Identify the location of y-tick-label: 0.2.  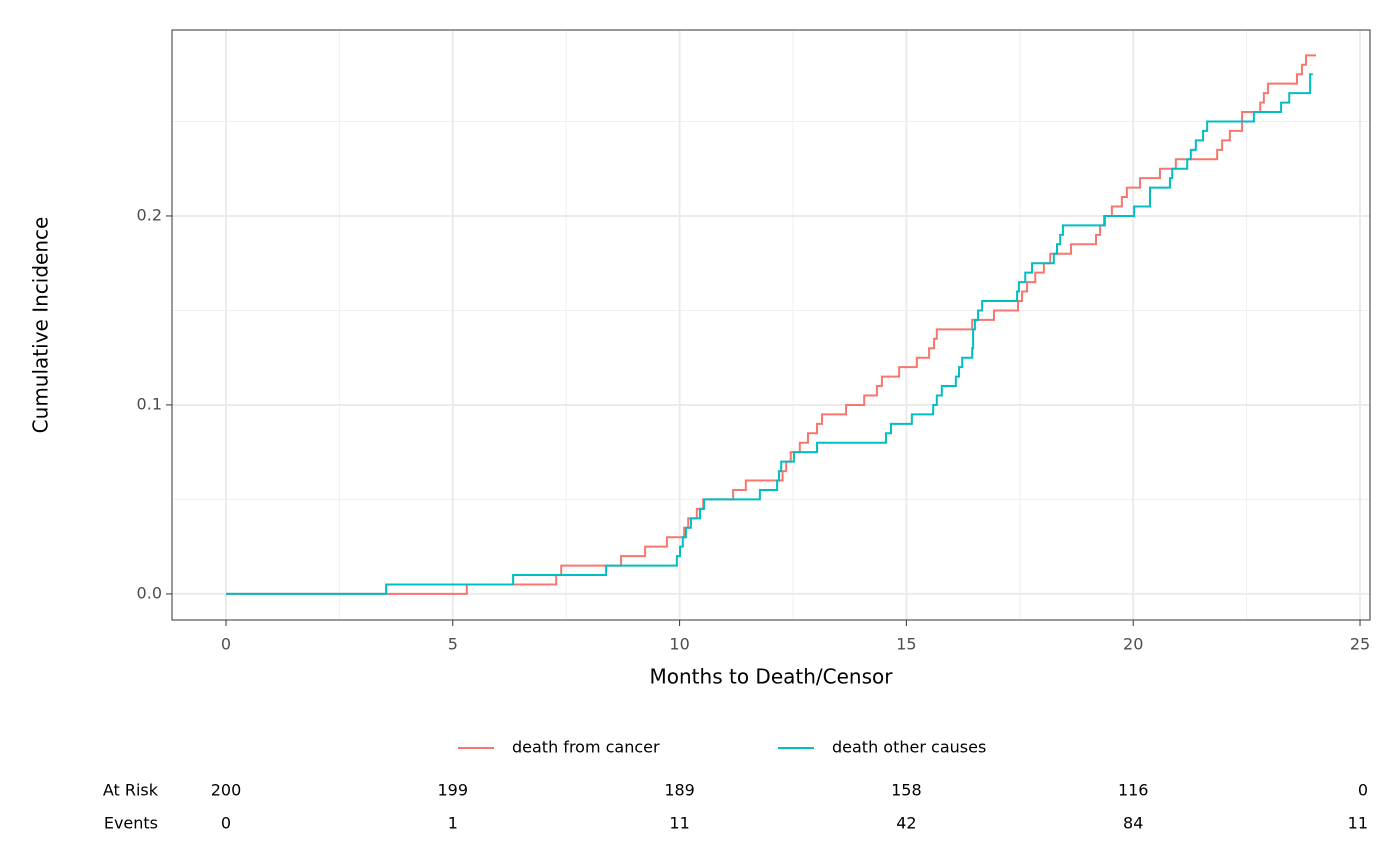
(149, 214).